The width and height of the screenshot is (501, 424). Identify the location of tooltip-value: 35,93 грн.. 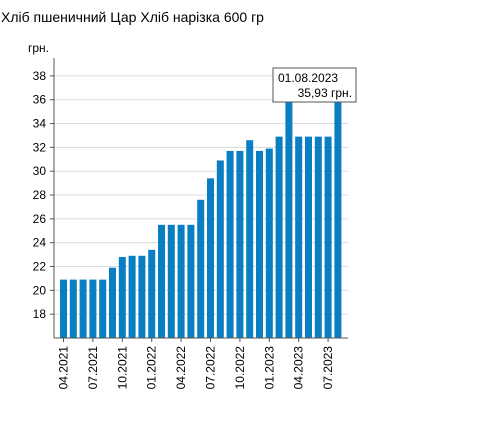
(325, 93).